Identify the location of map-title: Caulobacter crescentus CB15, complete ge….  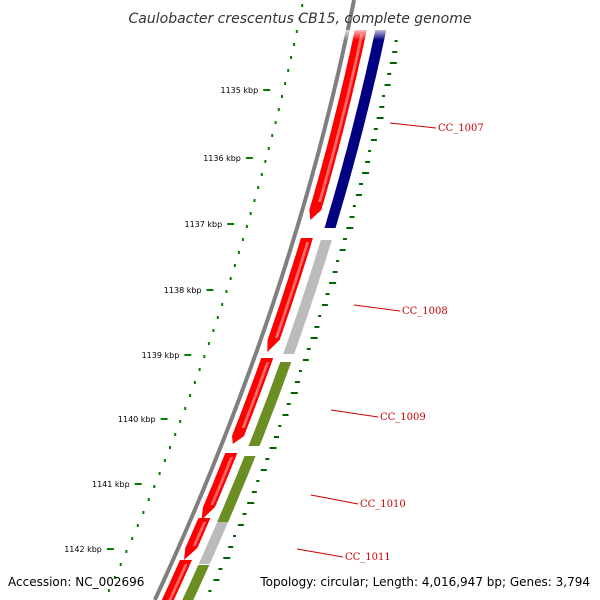
(300, 19).